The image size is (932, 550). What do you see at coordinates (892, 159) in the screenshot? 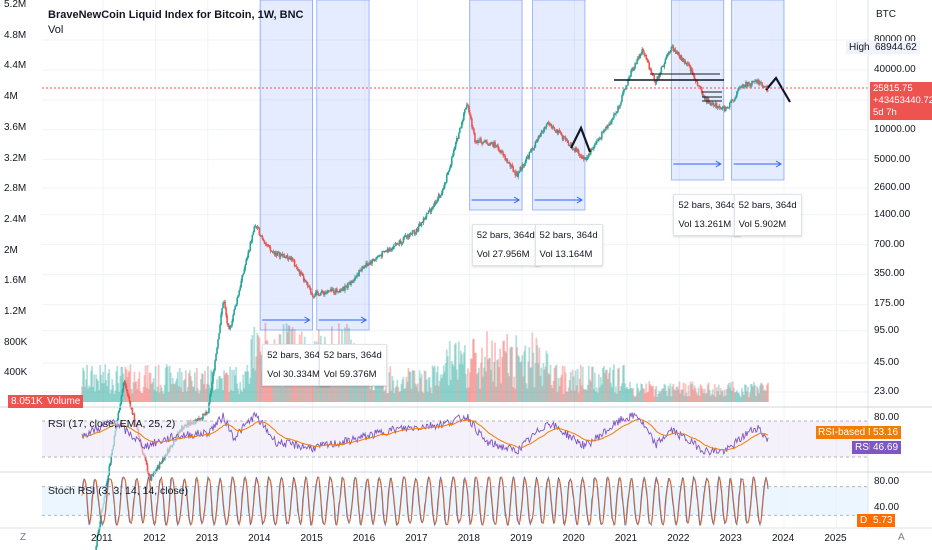
I see `price-tick: 5000.00` at bounding box center [892, 159].